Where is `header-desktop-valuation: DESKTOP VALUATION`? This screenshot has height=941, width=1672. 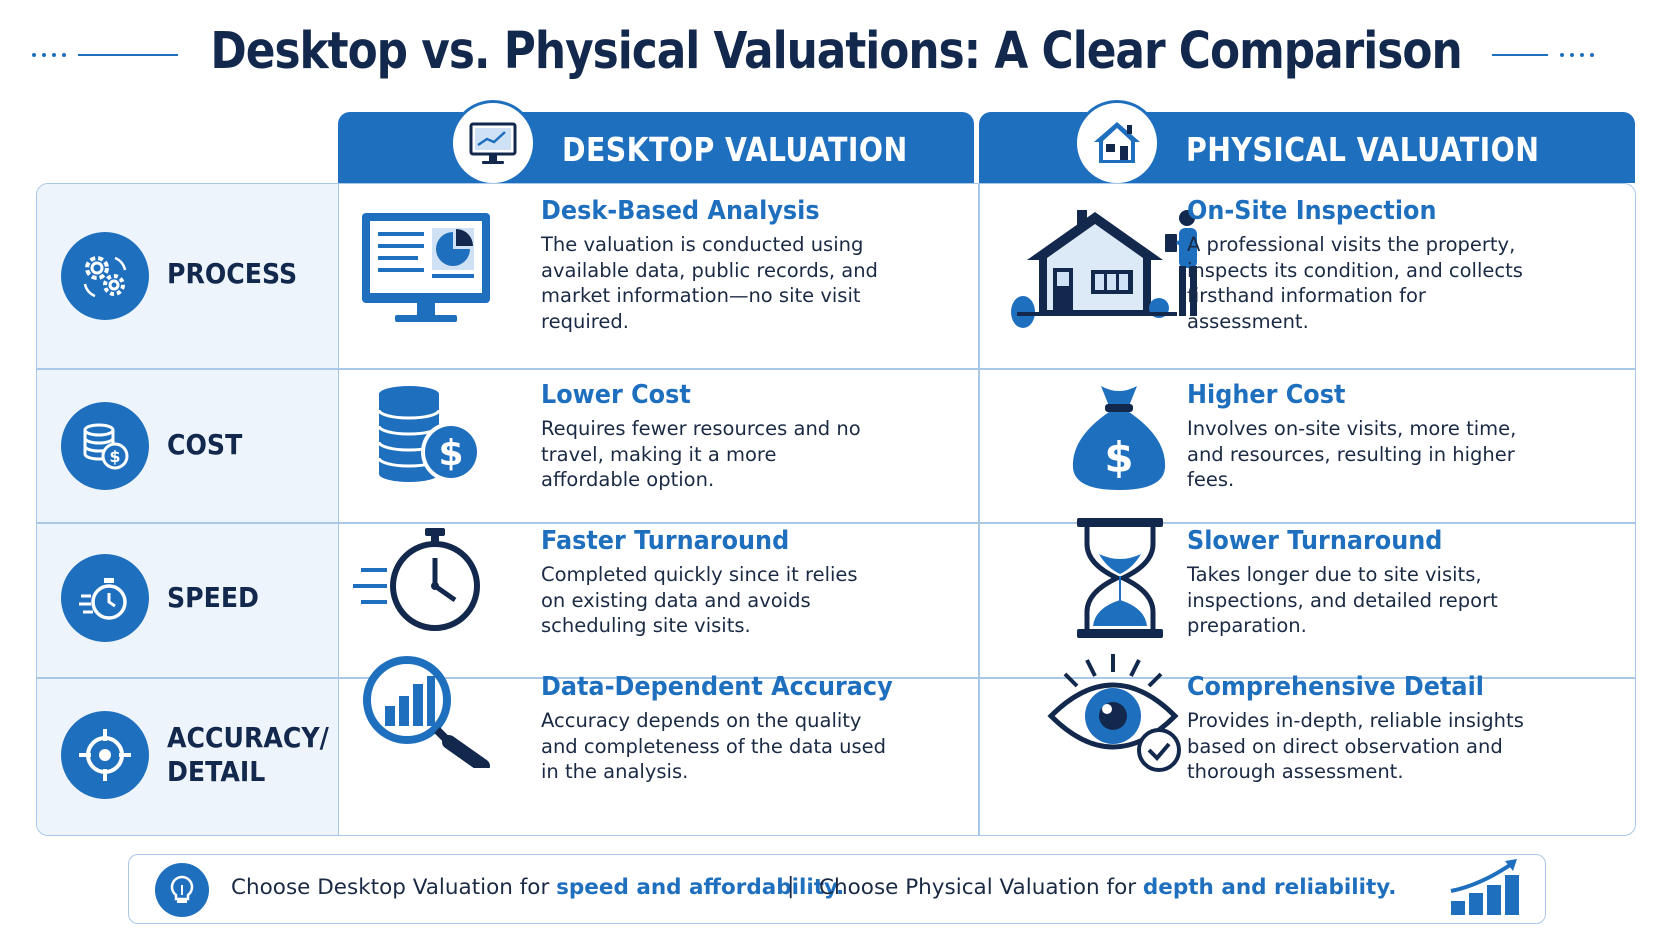 header-desktop-valuation: DESKTOP VALUATION is located at coordinates (656, 147).